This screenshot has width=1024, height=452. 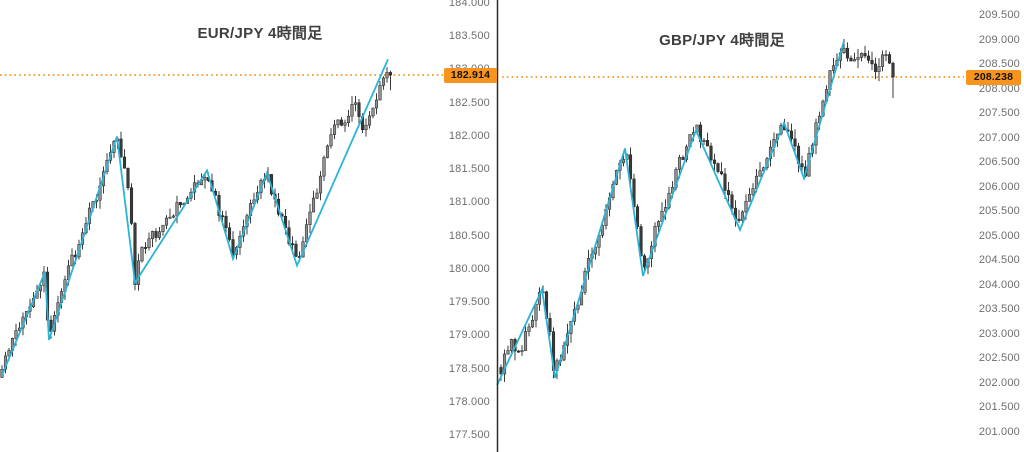 I want to click on axis-tick-label: 203.000, so click(x=999, y=333).